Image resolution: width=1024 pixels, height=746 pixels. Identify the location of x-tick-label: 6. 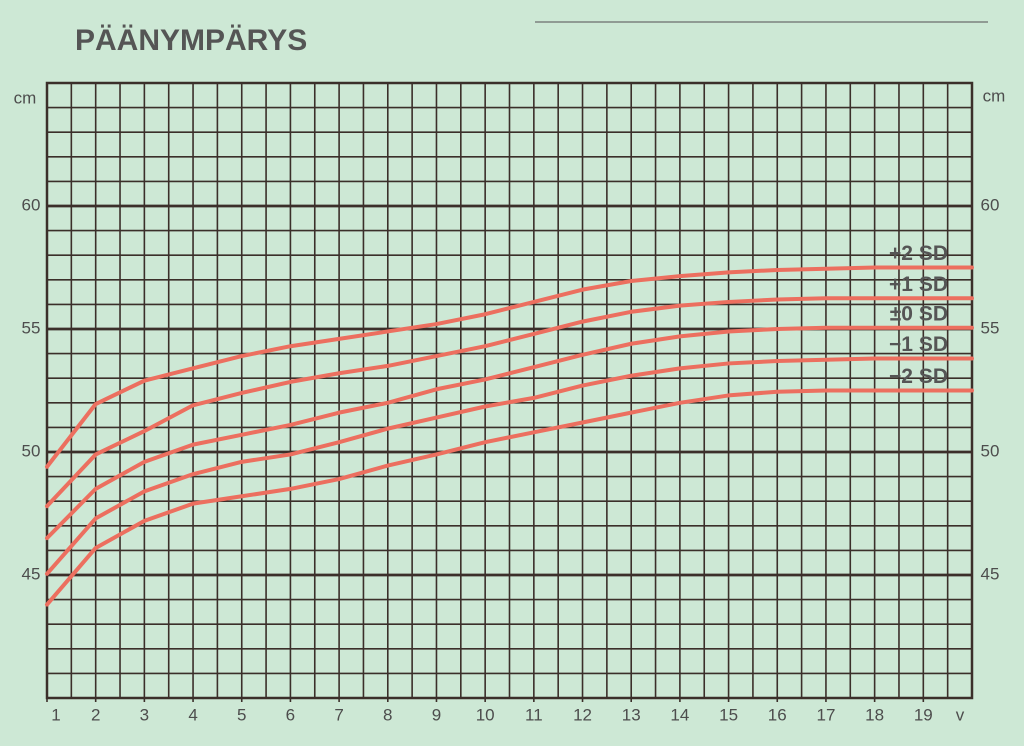
(290, 714).